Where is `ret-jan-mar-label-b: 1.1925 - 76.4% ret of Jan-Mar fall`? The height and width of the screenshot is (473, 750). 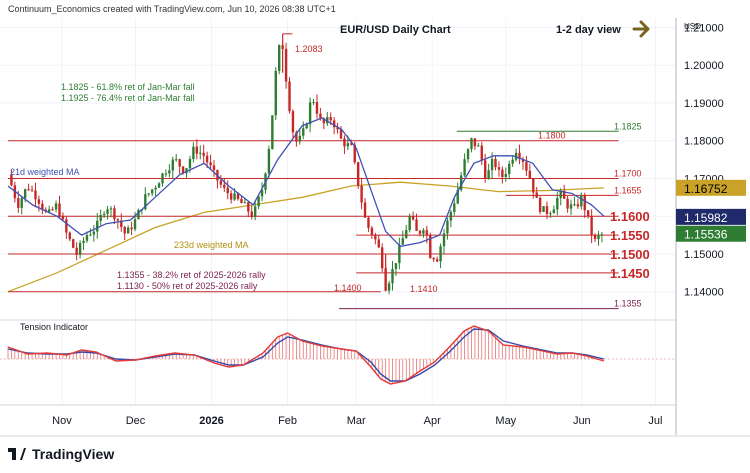 ret-jan-mar-label-b: 1.1925 - 76.4% ret of Jan-Mar fall is located at coordinates (128, 98).